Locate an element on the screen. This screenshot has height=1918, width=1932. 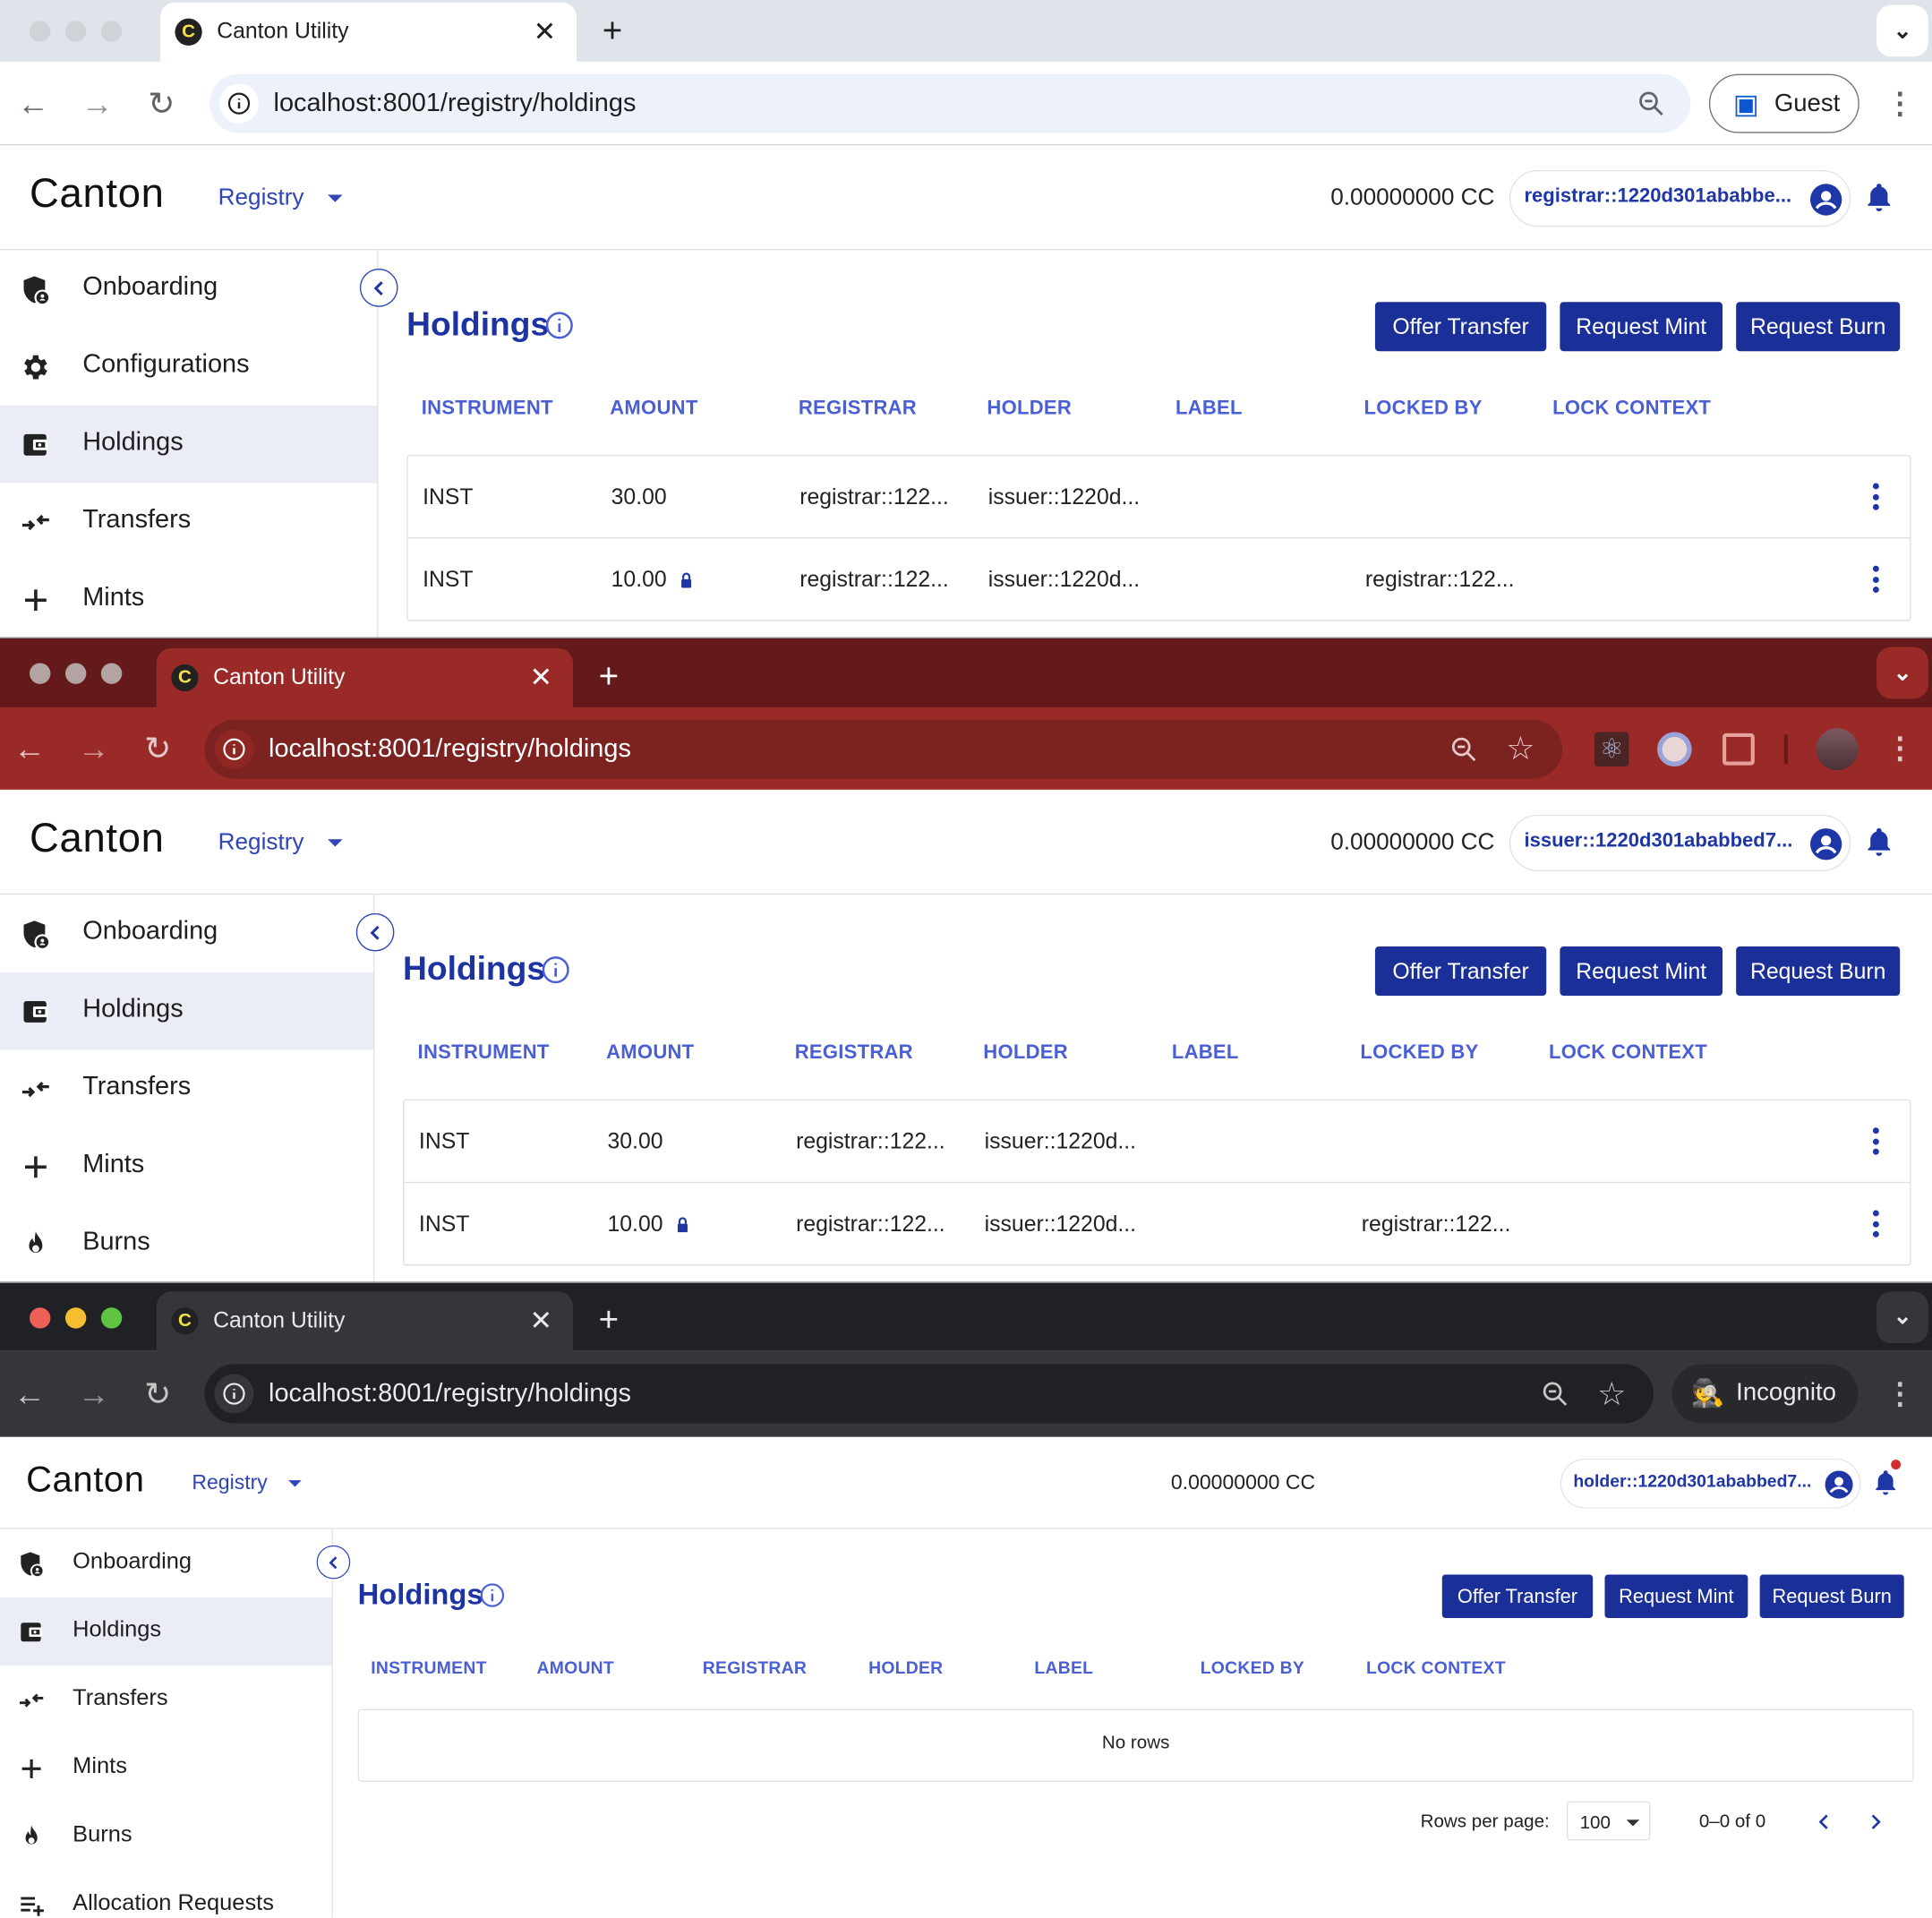
rows-per-page-select: 100 is located at coordinates (1609, 1821).